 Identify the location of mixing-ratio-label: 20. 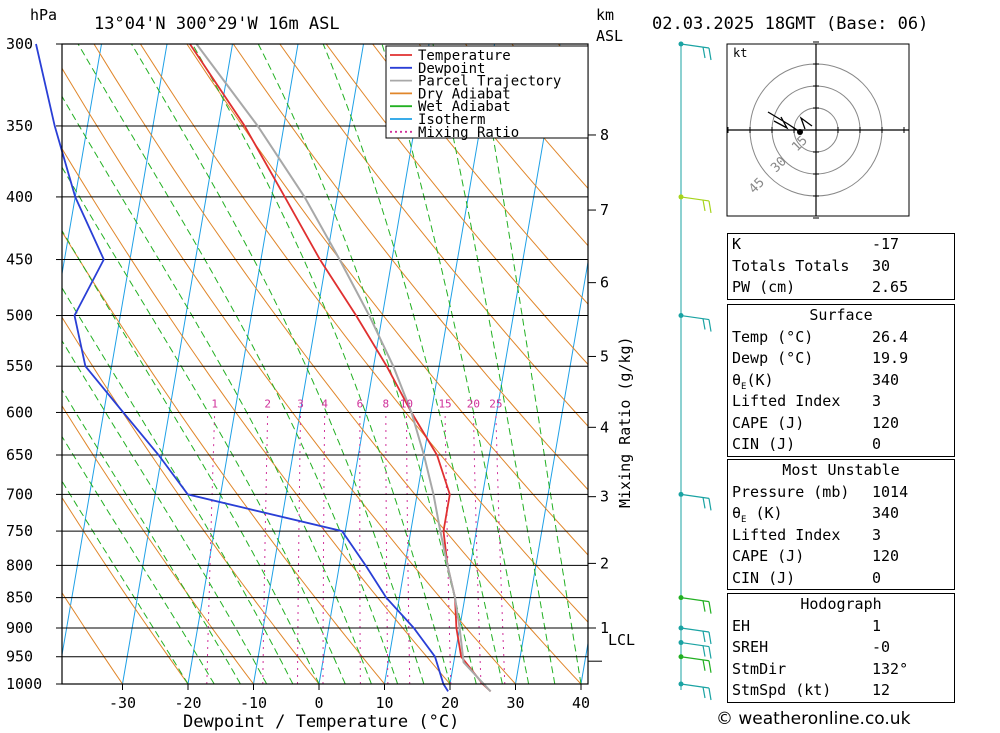
(473, 403).